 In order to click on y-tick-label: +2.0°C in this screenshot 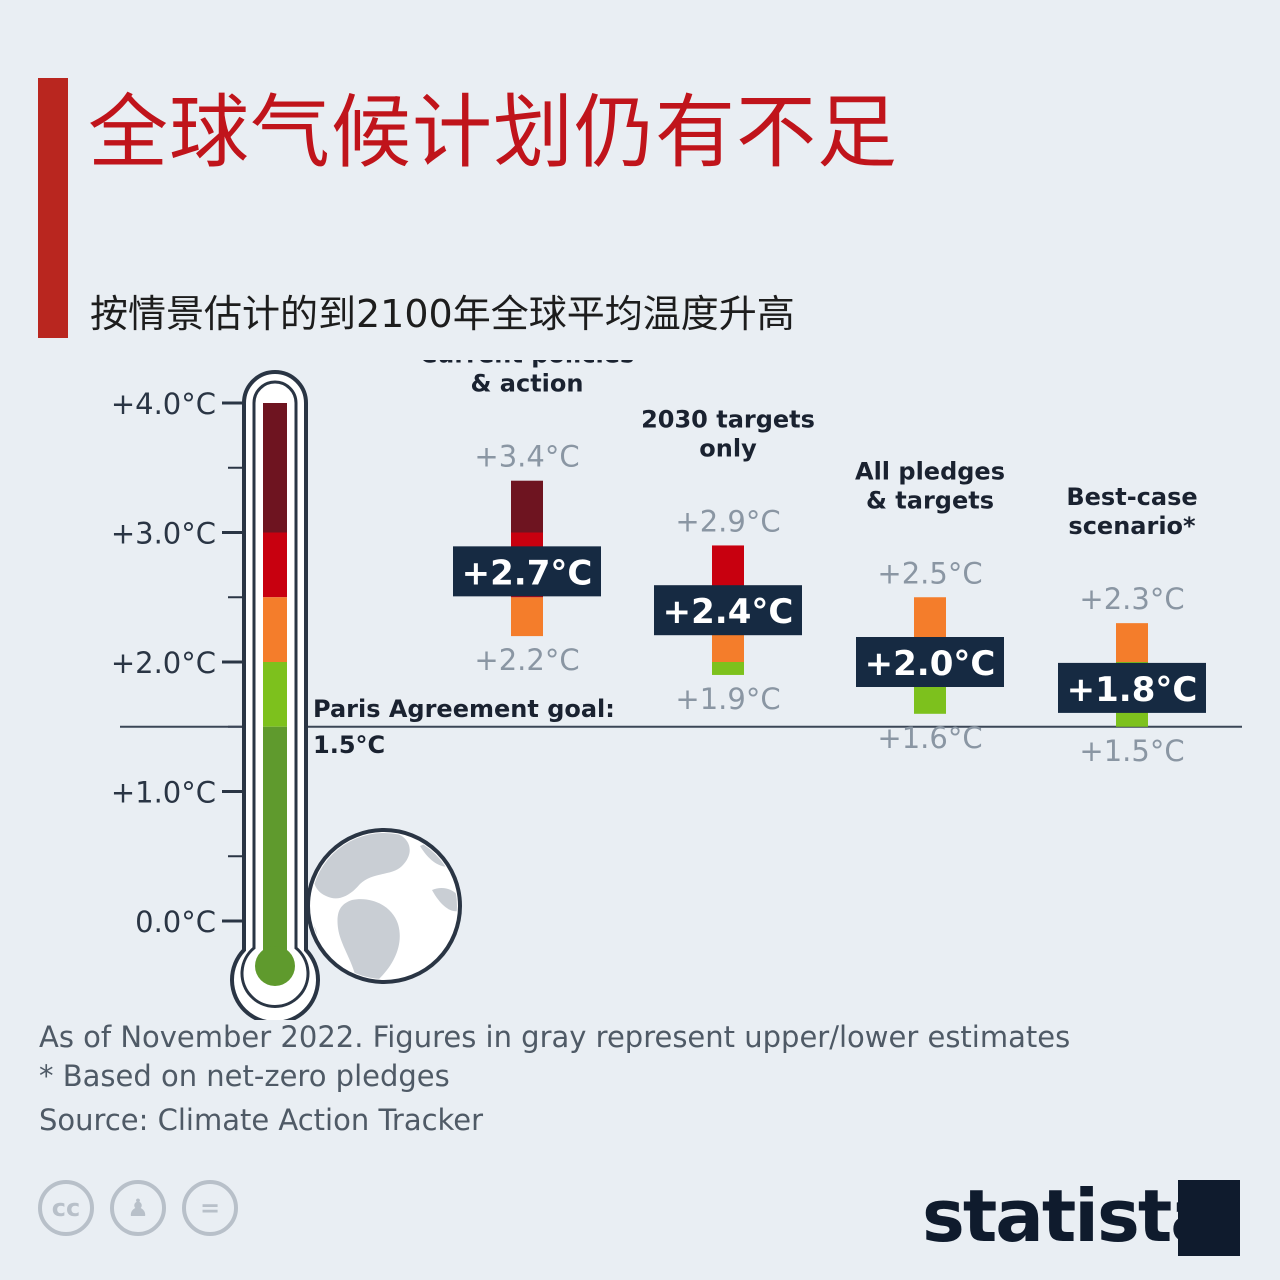, I will do `click(163, 663)`.